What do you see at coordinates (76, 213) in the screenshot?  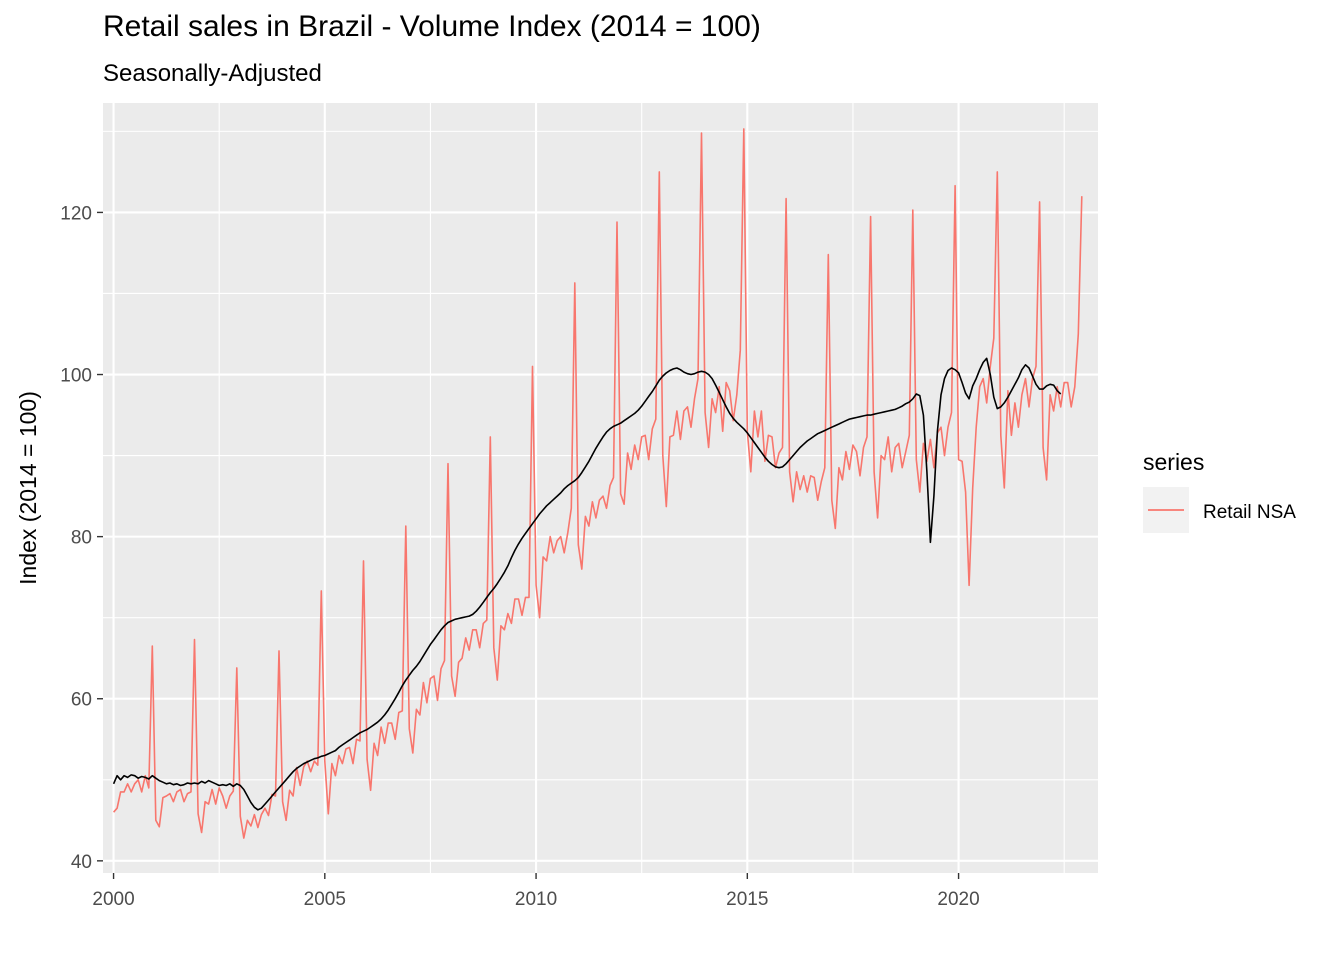 I see `y-tick-label: 120` at bounding box center [76, 213].